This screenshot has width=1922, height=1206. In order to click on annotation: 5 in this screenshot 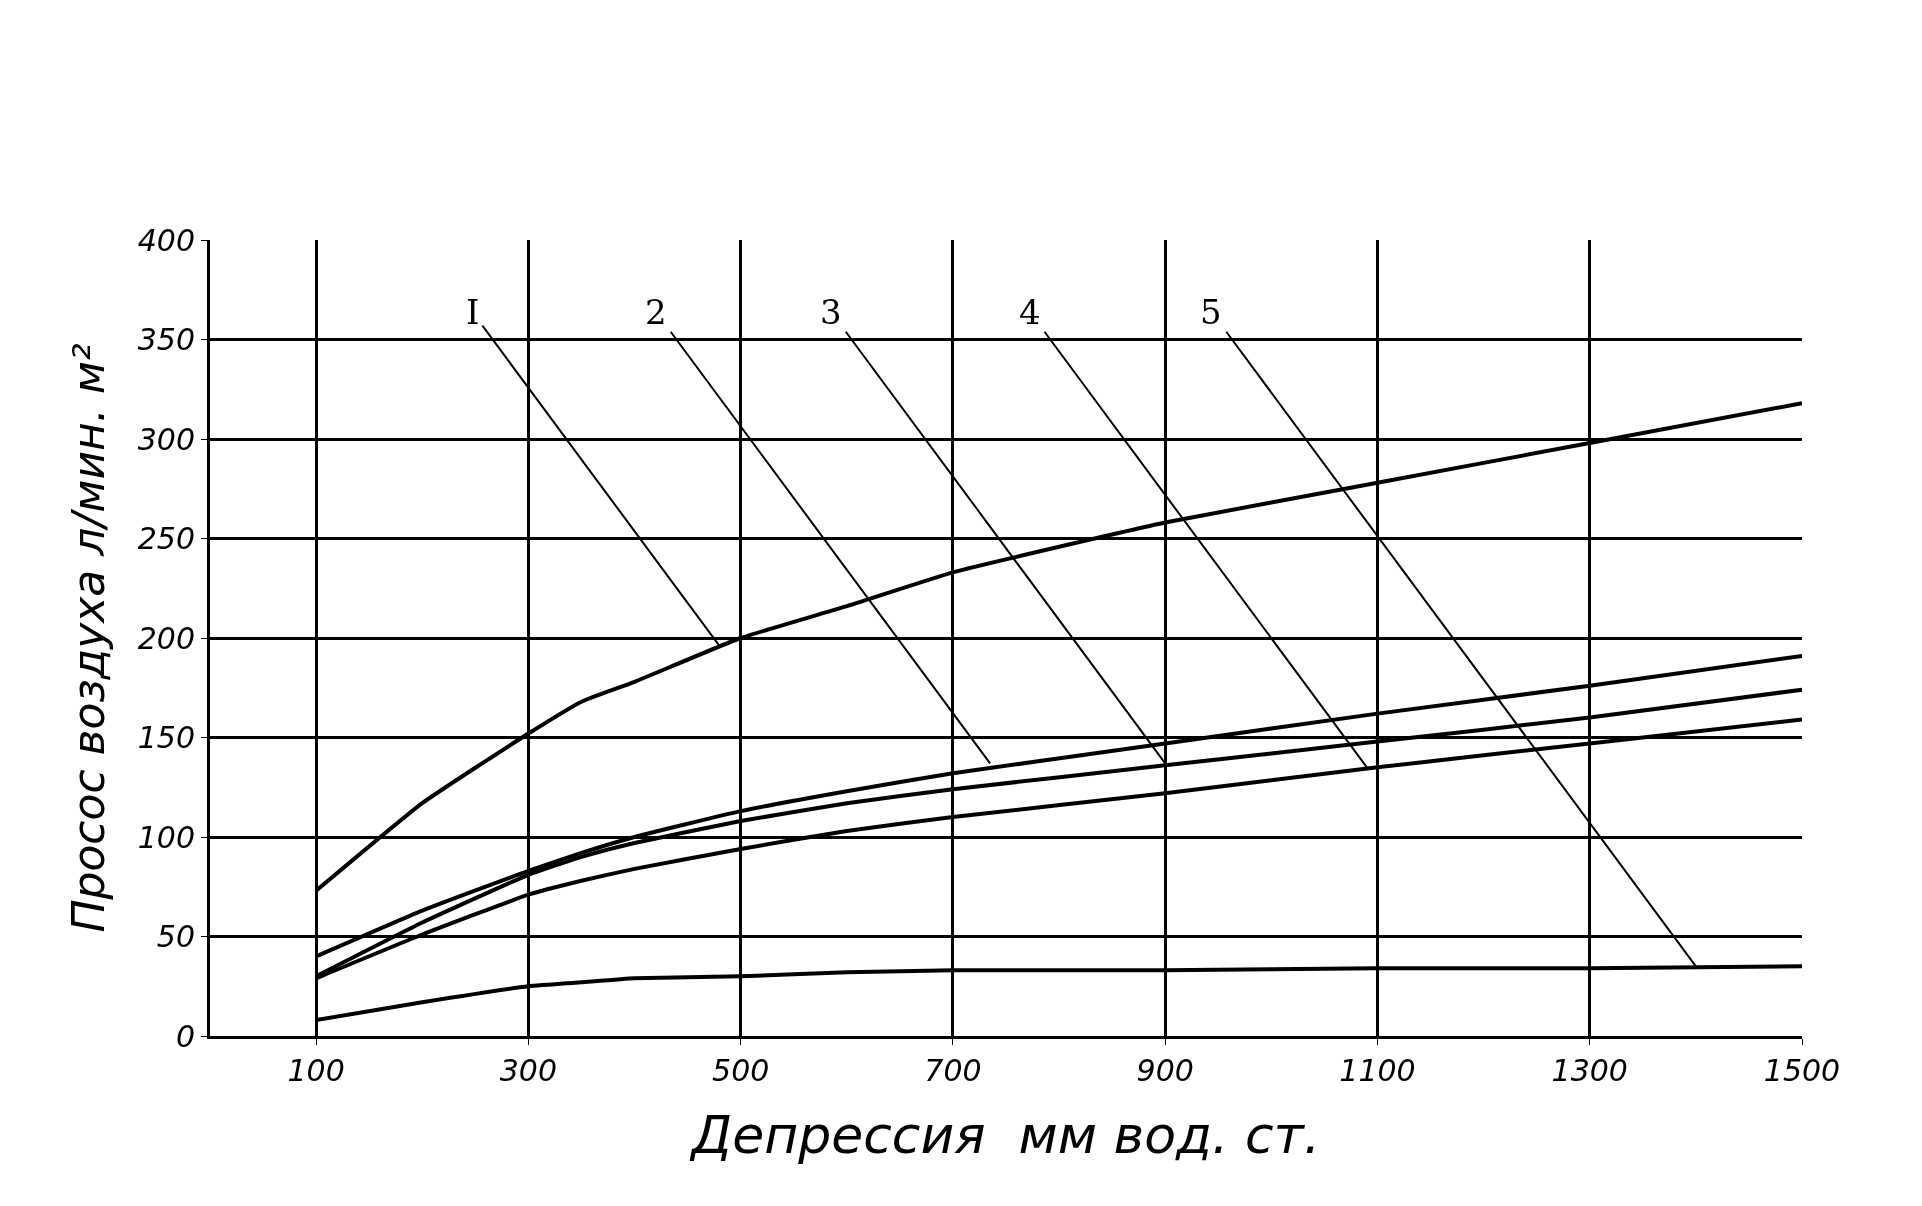, I will do `click(1211, 312)`.